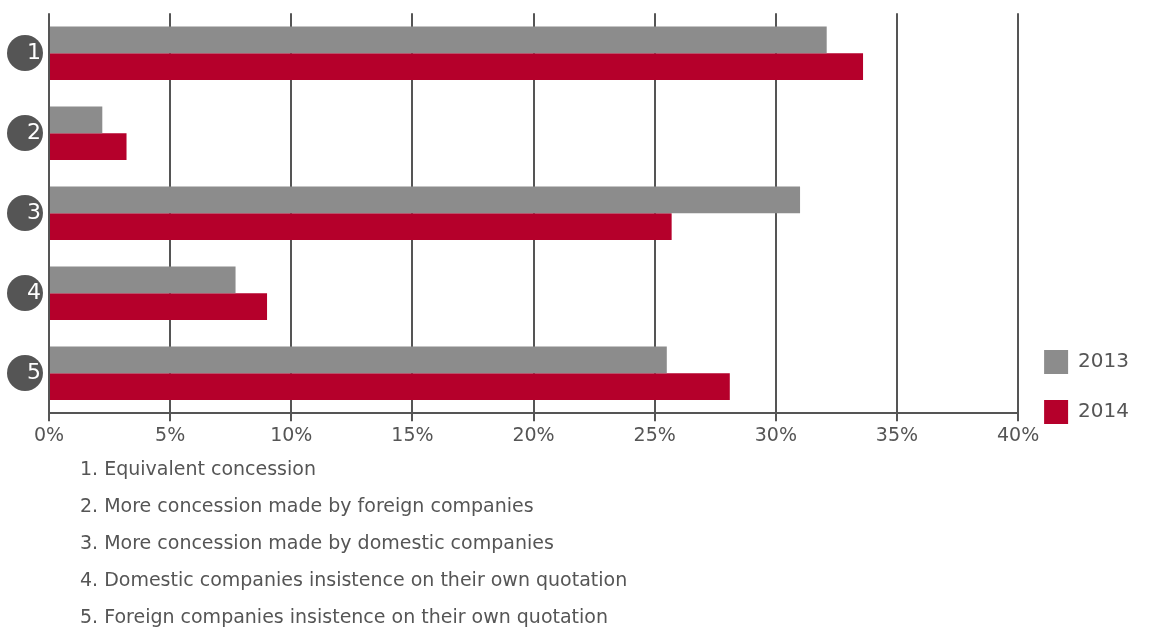  I want to click on x-tick-label: 0%, so click(49, 433).